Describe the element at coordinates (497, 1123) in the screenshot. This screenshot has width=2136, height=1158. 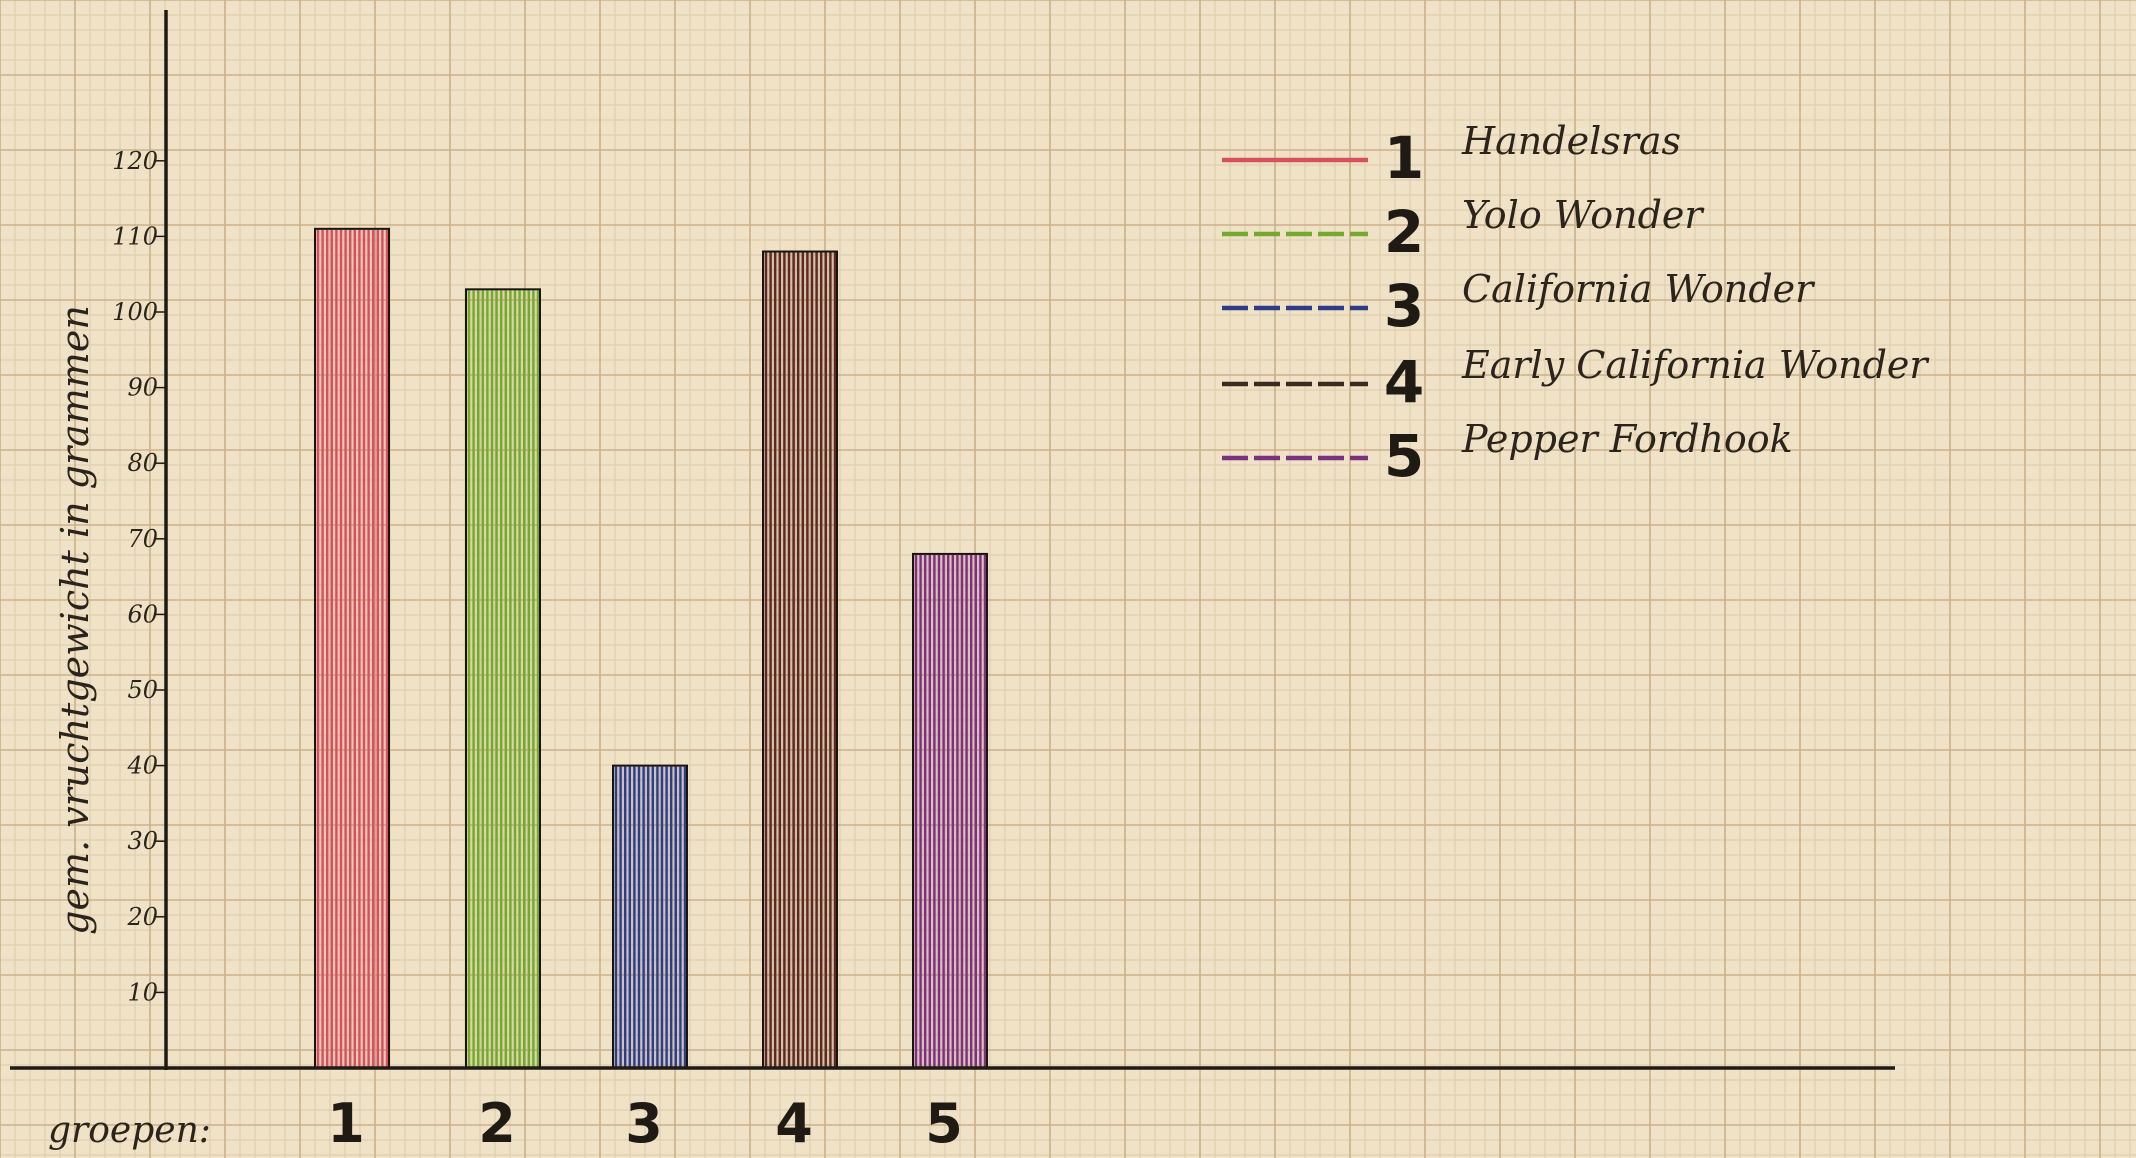
I see `x-category-label: 2` at that location.